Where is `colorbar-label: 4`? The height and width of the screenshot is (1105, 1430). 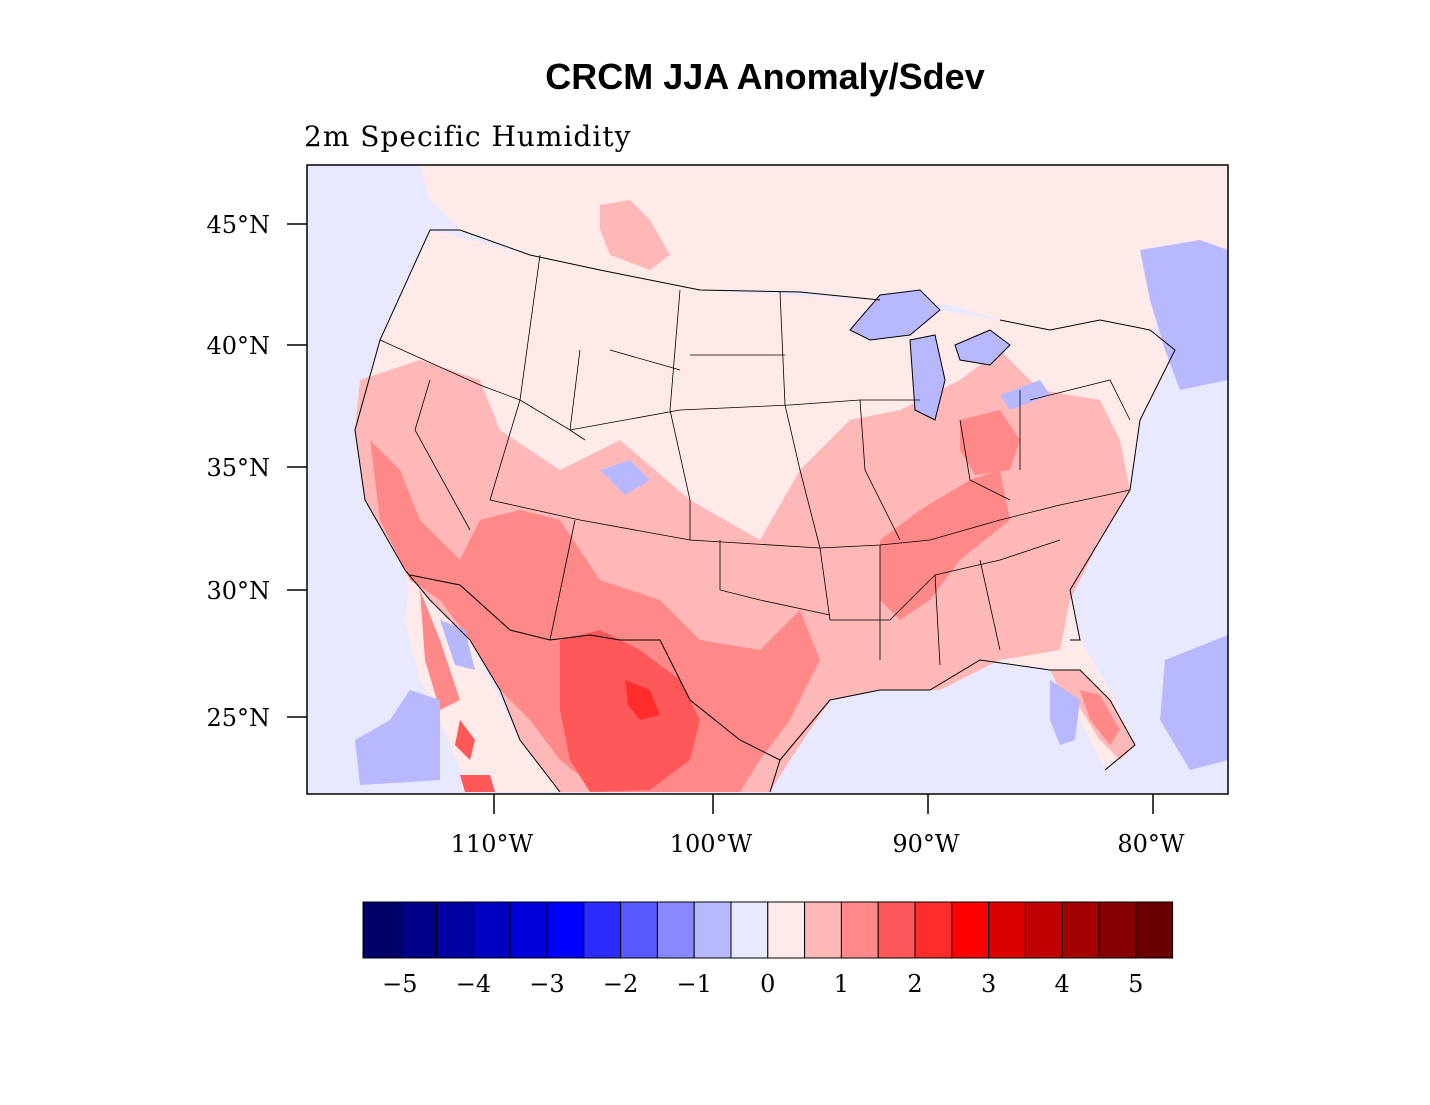
colorbar-label: 4 is located at coordinates (1062, 984).